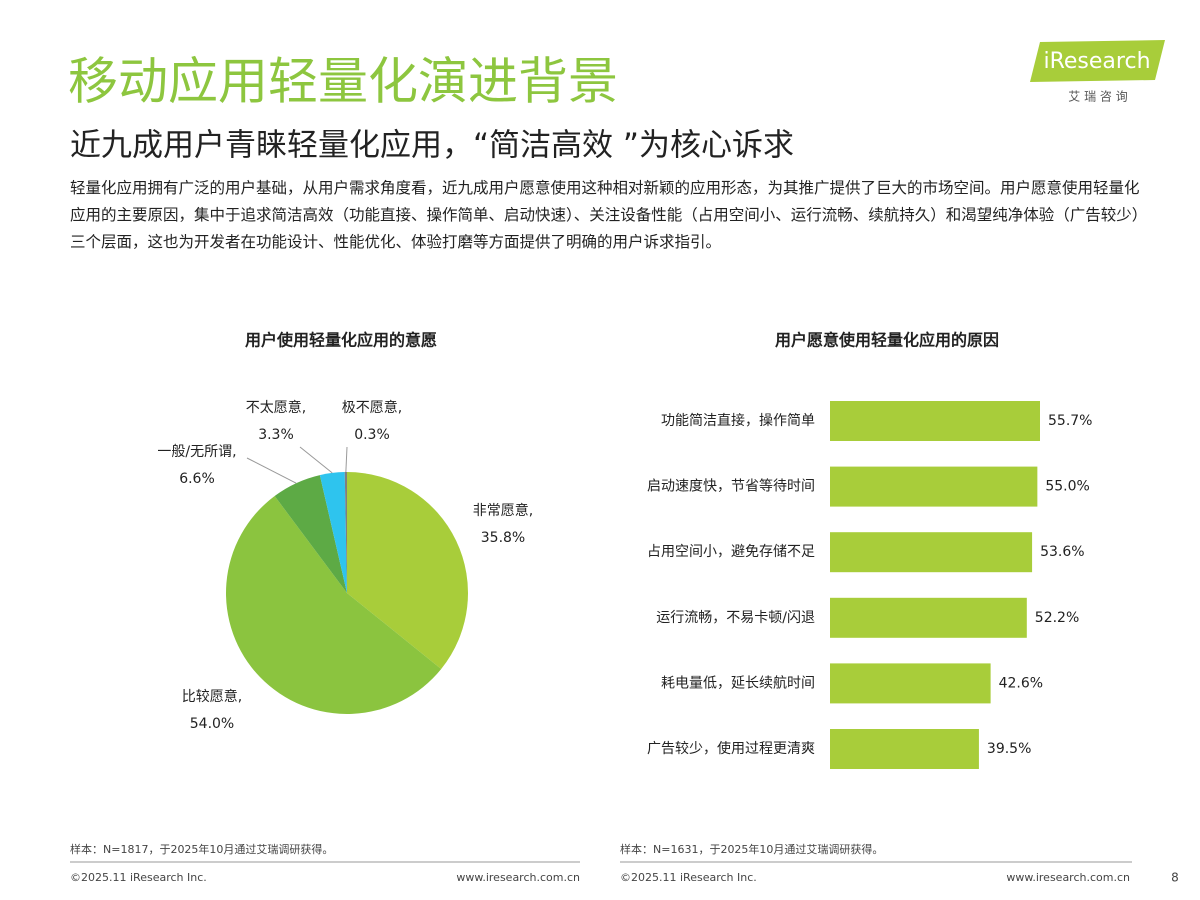 This screenshot has width=1200, height=900. Describe the element at coordinates (196, 452) in the screenshot. I see `slice-label: 一般/无所谓,` at that location.